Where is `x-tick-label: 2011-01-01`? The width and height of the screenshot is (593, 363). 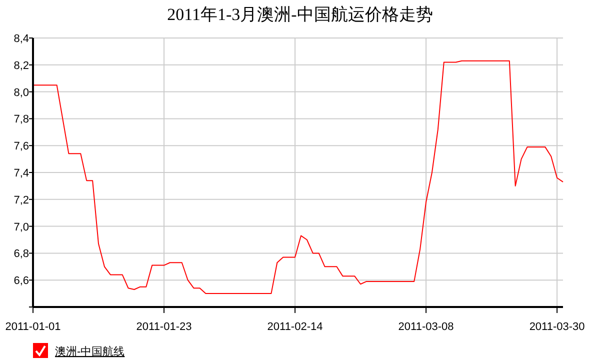 x-tick-label: 2011-01-01 is located at coordinates (33, 327).